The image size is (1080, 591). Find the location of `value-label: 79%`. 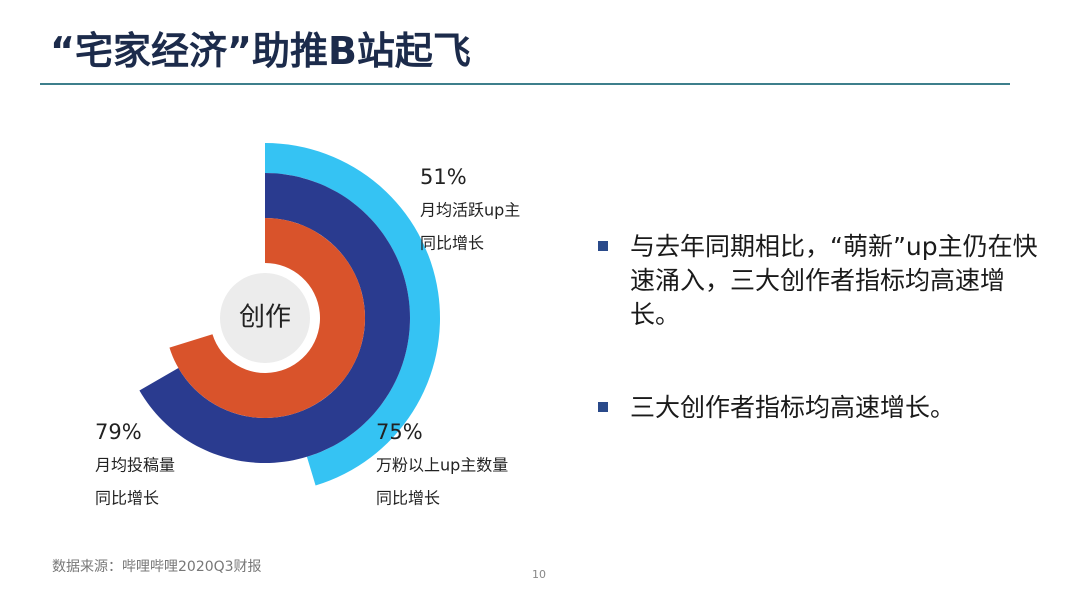

value-label: 79% is located at coordinates (118, 432).